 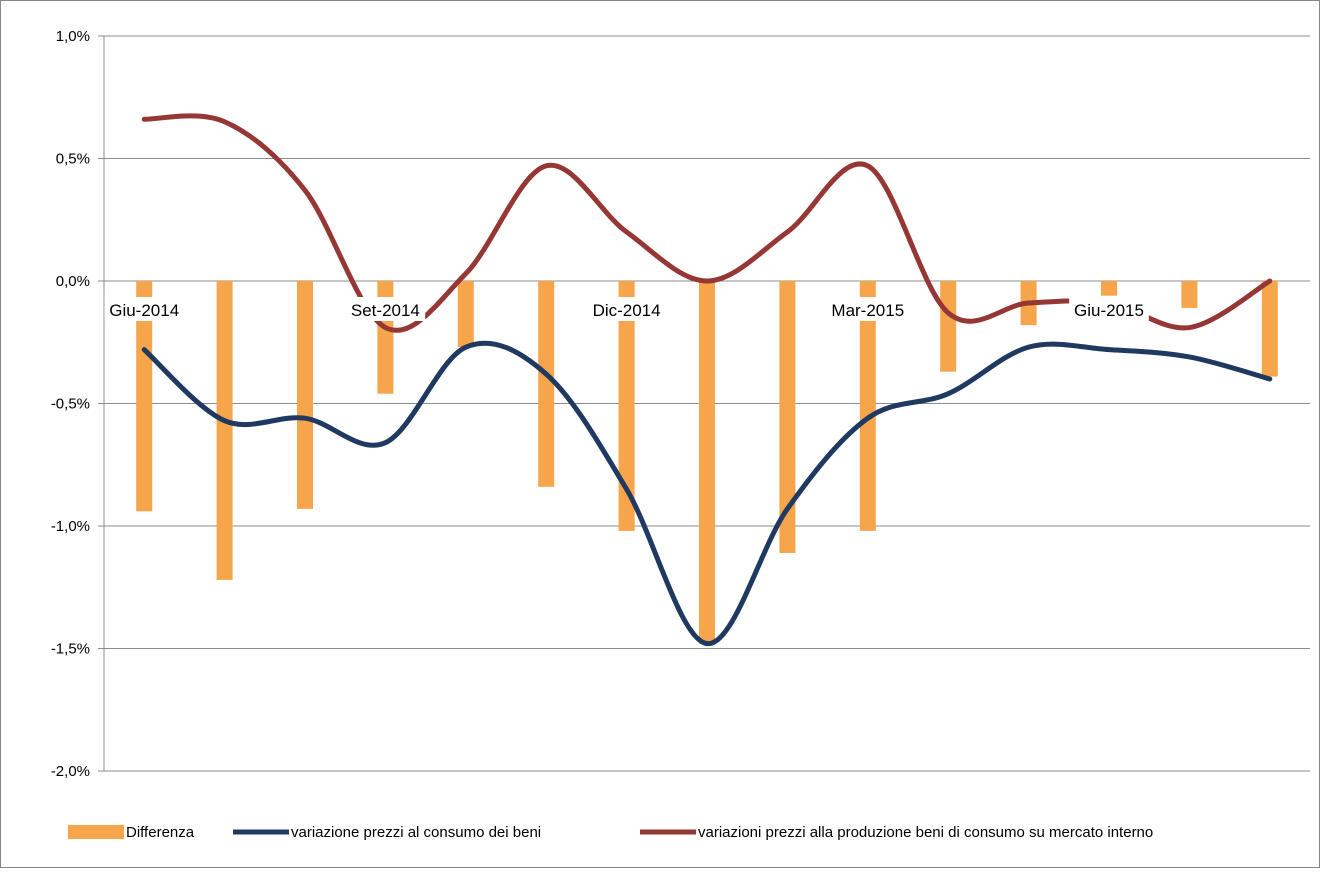 What do you see at coordinates (73, 159) in the screenshot?
I see `y-tick-label: 0,5%` at bounding box center [73, 159].